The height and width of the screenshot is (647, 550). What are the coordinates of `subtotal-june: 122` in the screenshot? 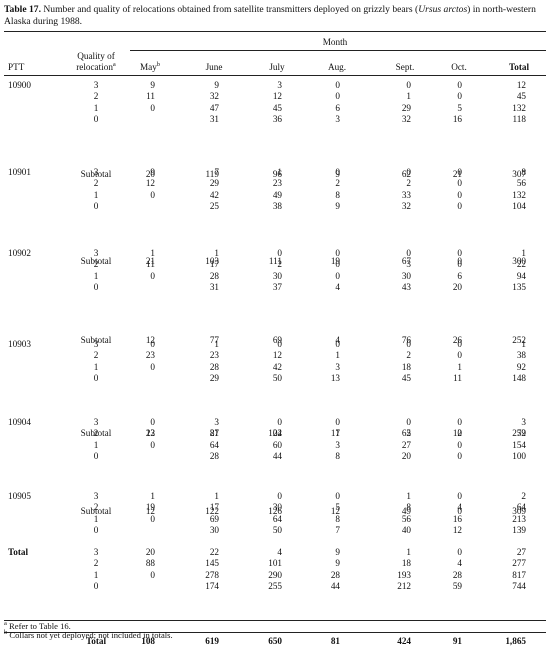 It's located at (212, 511).